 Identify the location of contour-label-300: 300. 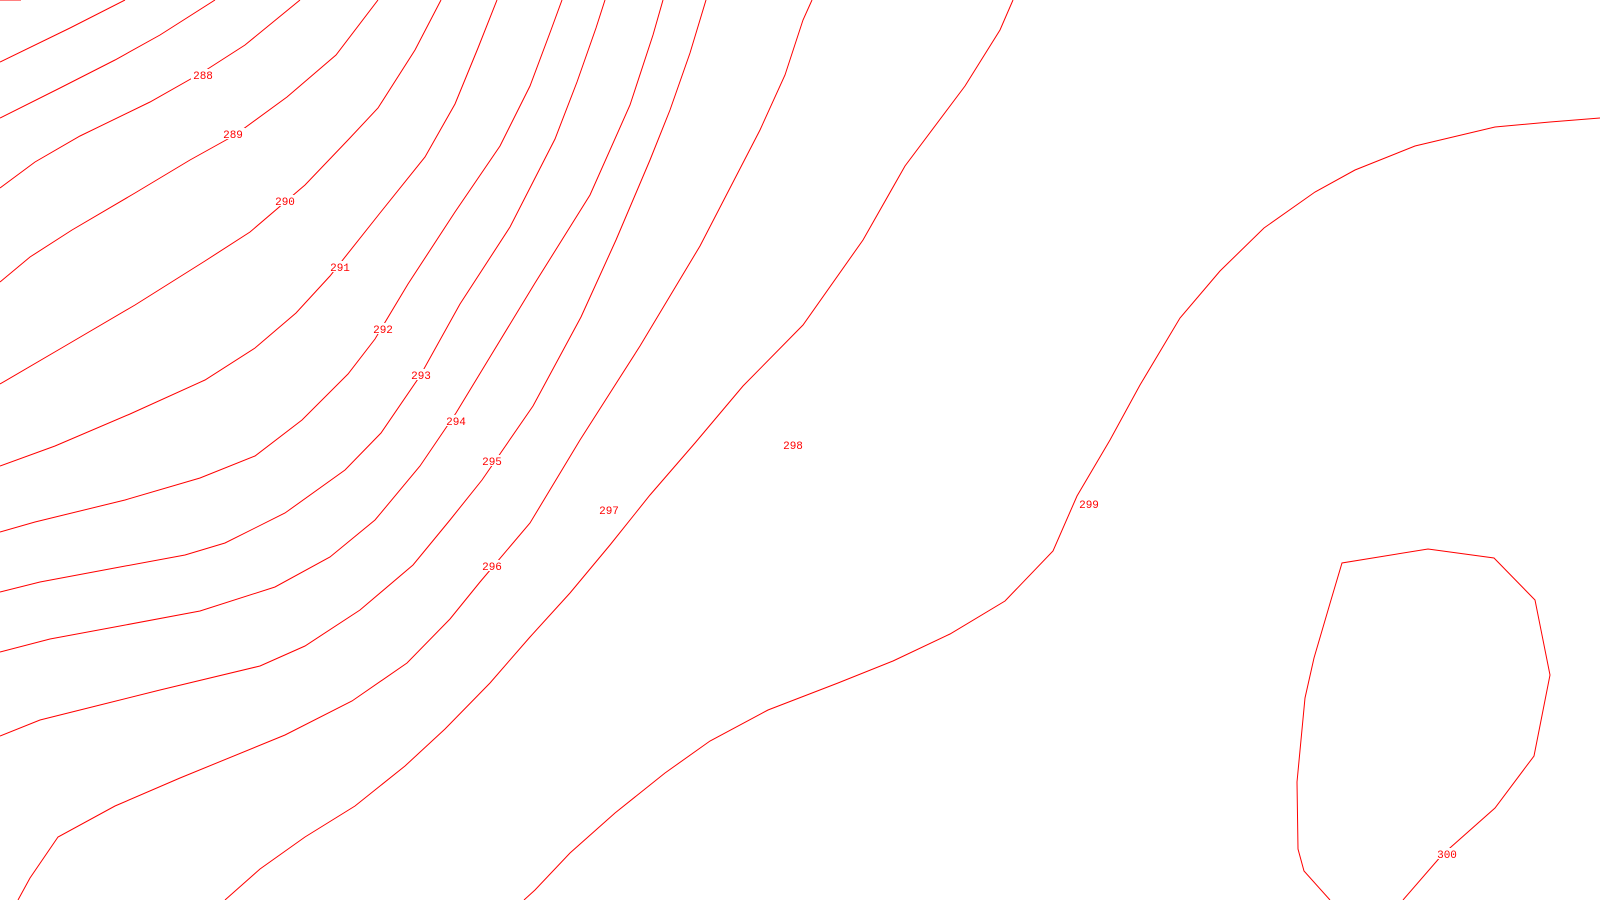
(1447, 856).